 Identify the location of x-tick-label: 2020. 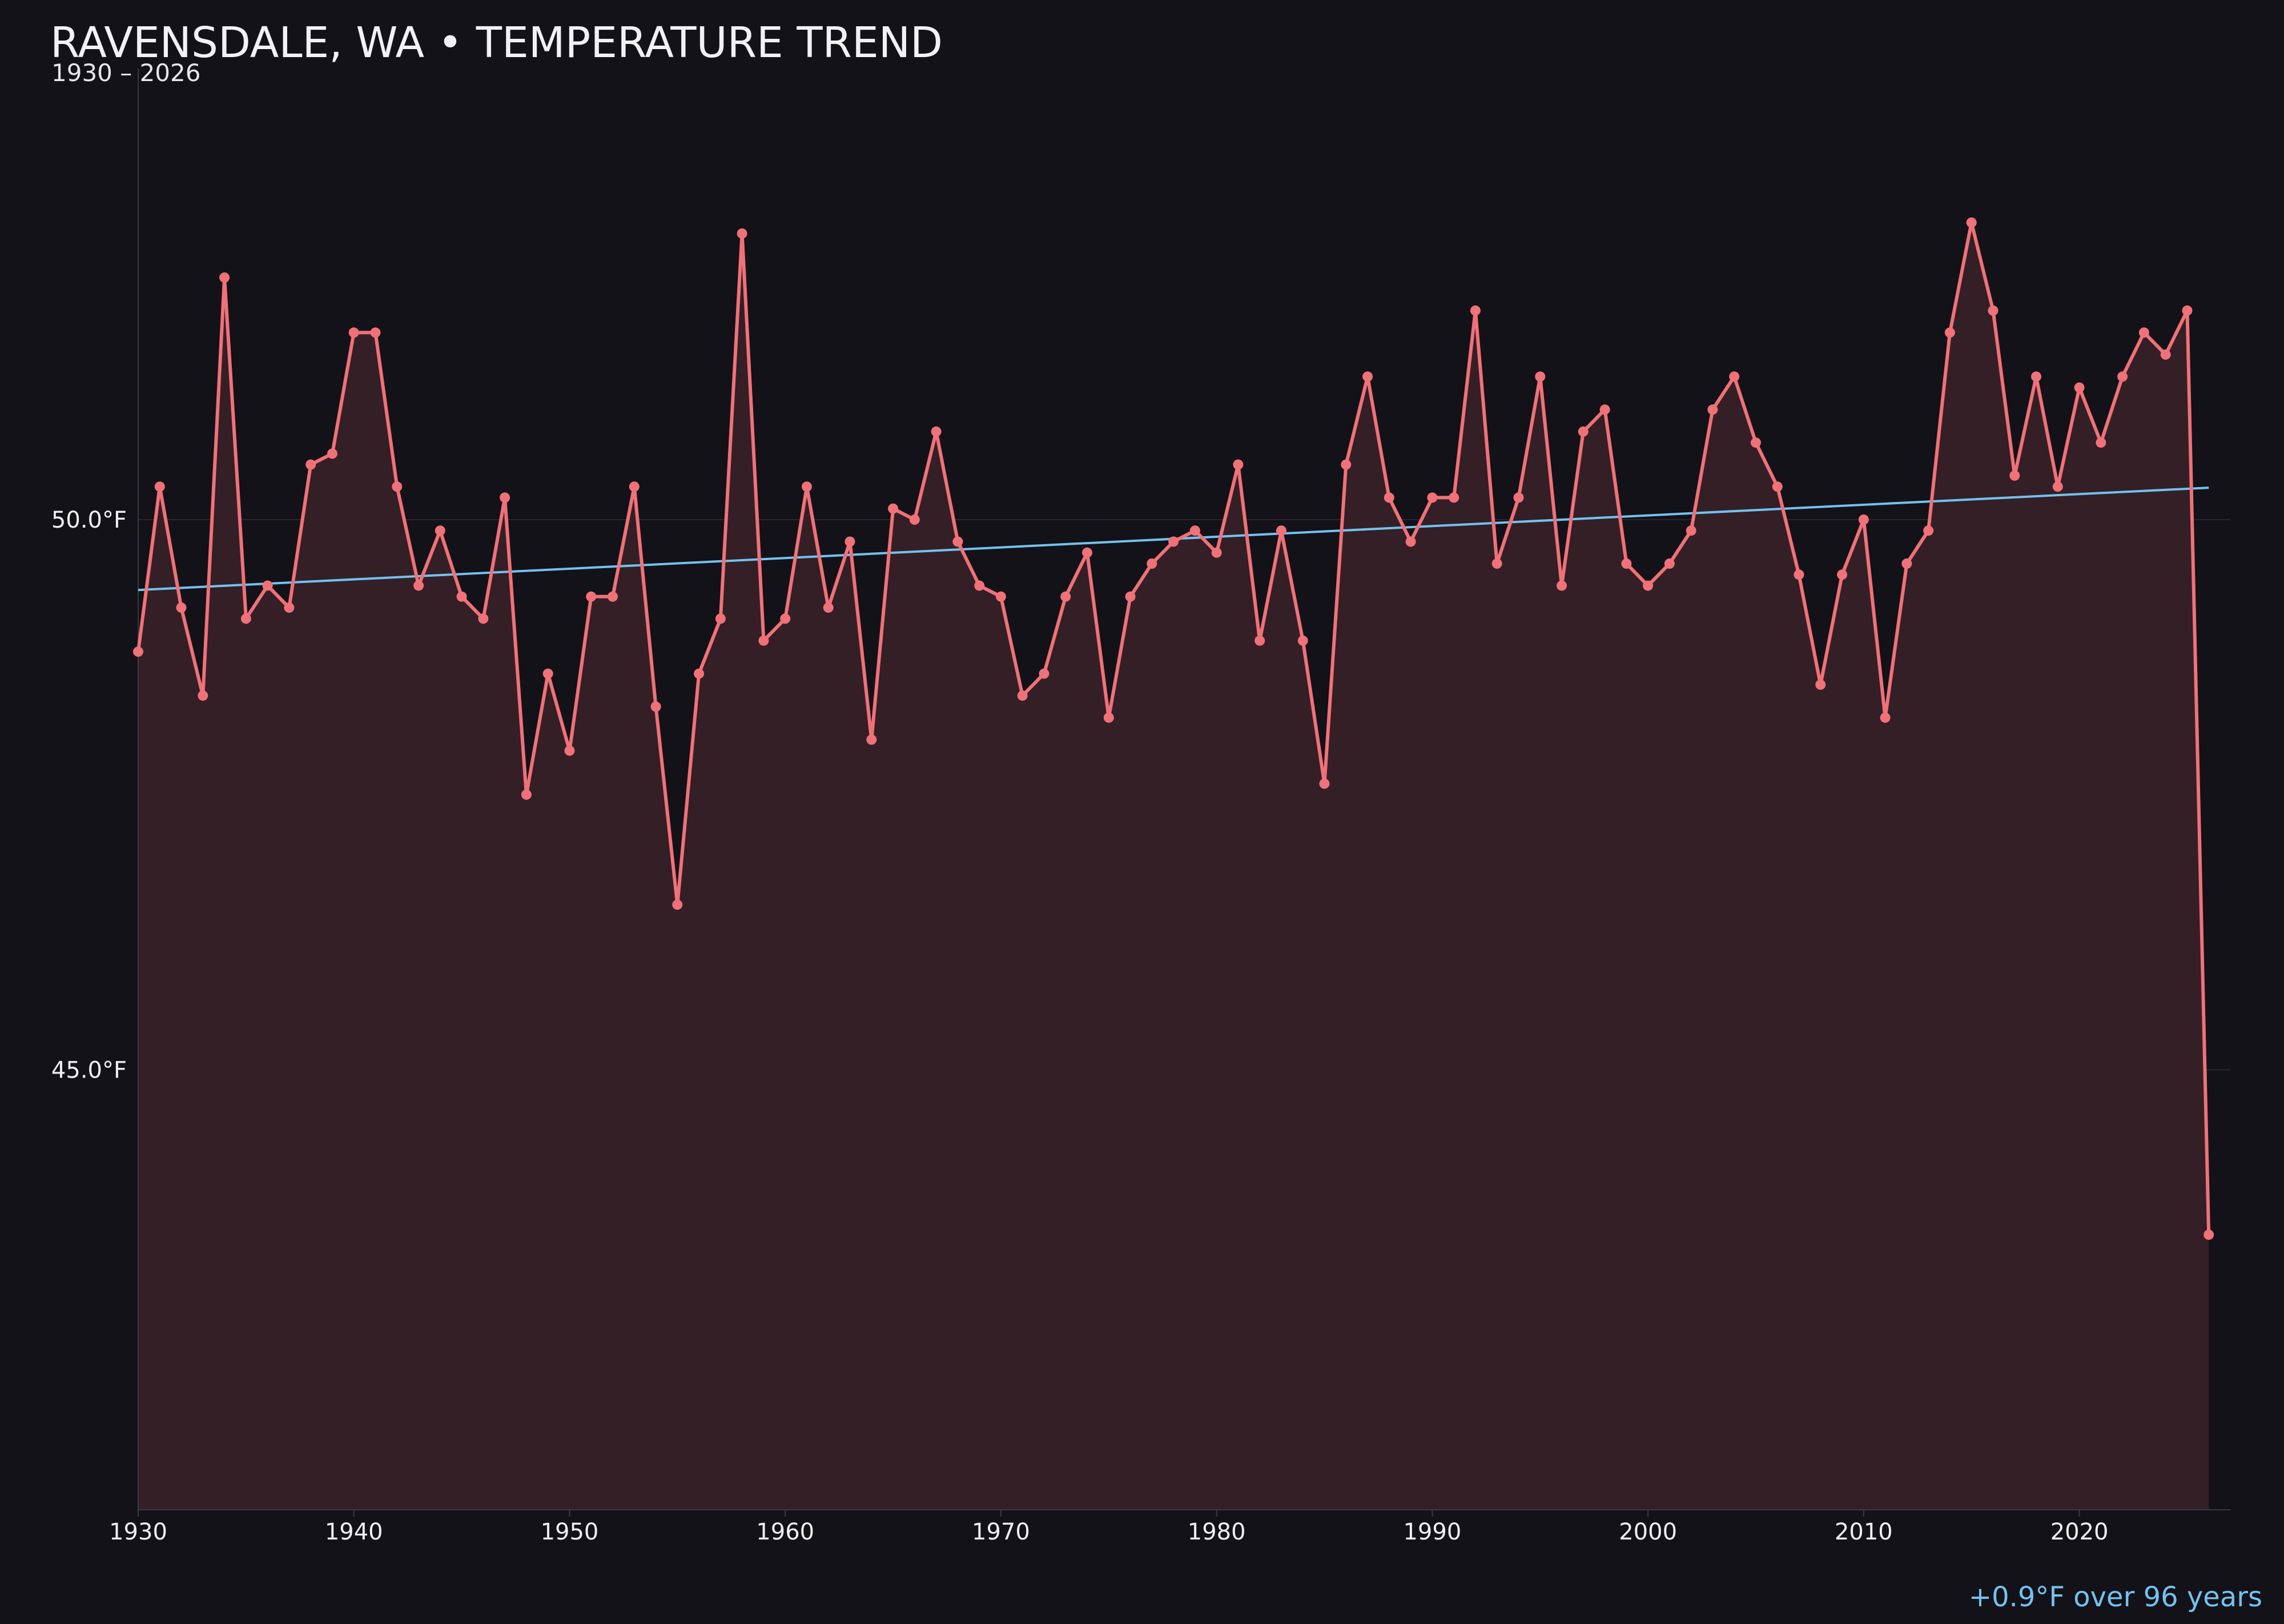
(2079, 1532).